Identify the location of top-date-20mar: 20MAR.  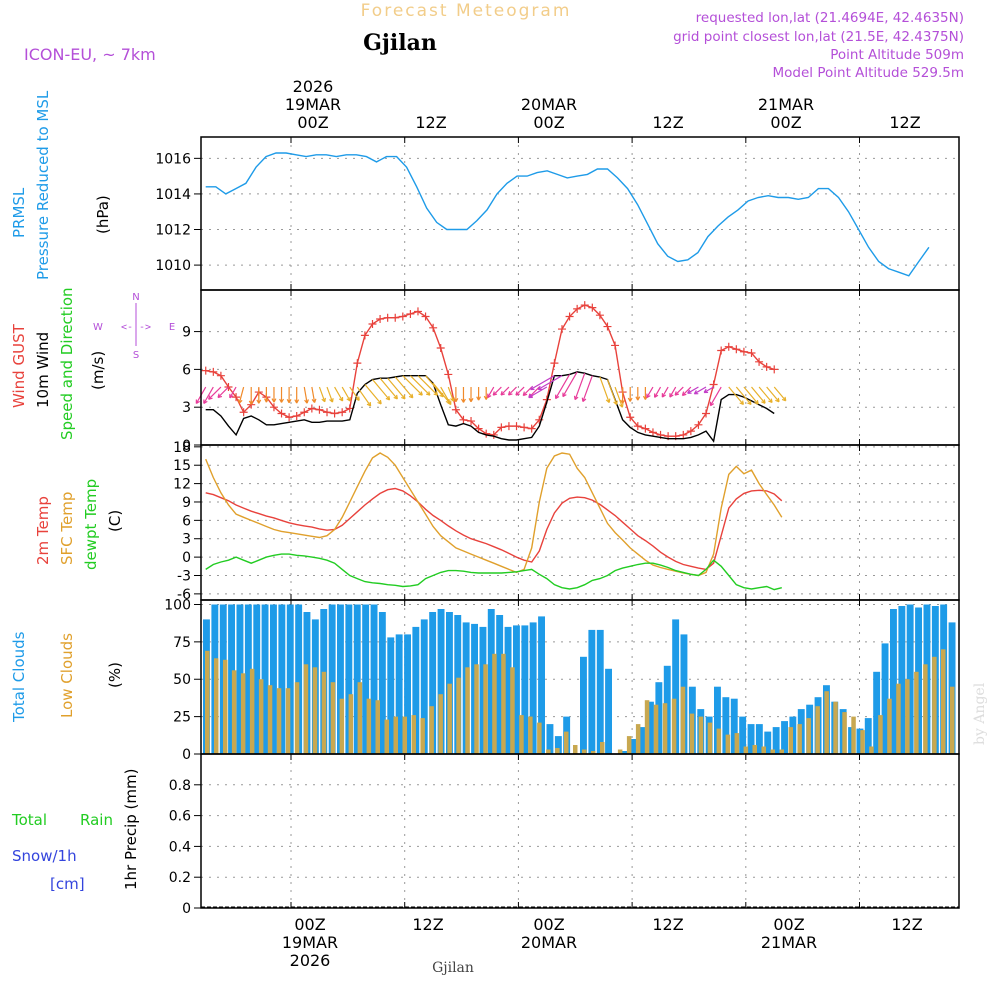
(549, 104).